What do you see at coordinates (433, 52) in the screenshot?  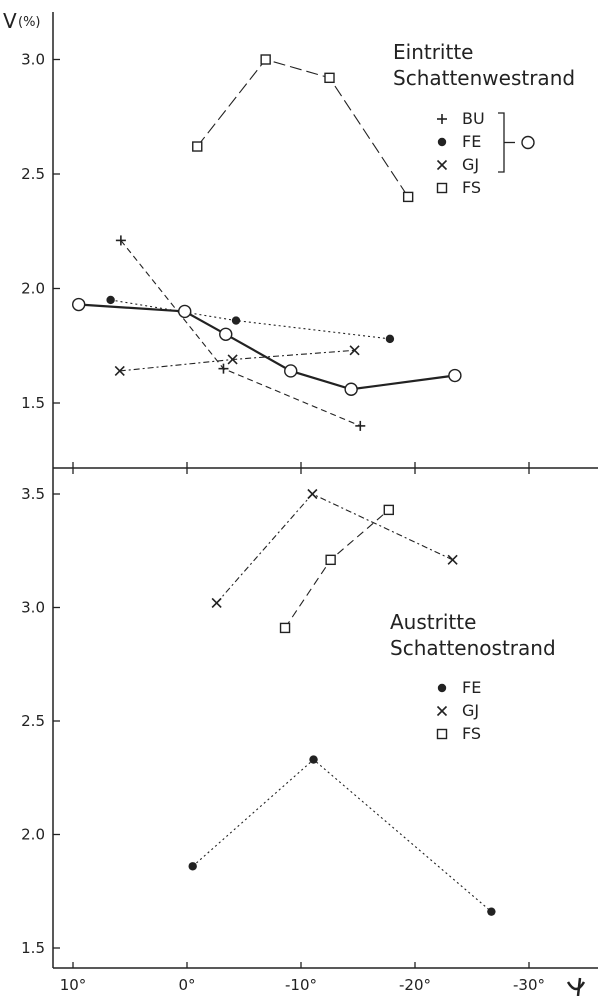 I see `panel-title-line: Eintritte` at bounding box center [433, 52].